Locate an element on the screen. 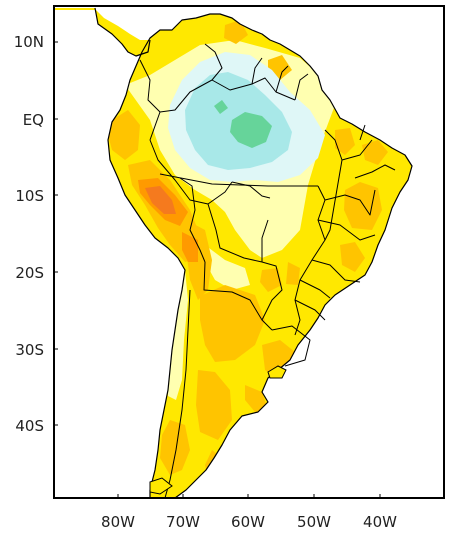 Image resolution: width=460 pixels, height=552 pixels. zone-green-amazon is located at coordinates (251, 130).